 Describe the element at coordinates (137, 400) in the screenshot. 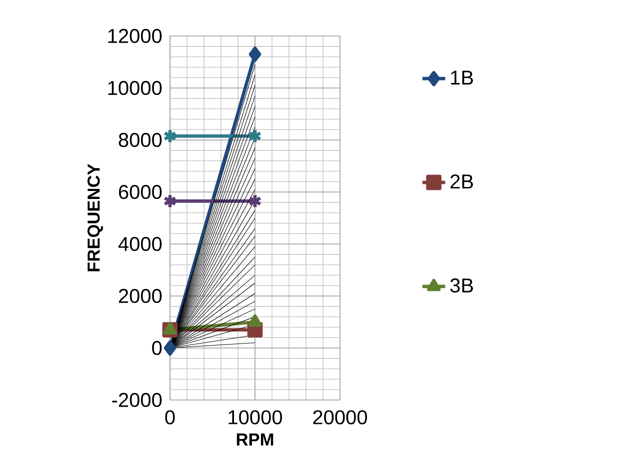

I see `y-tick-label: -2000` at that location.